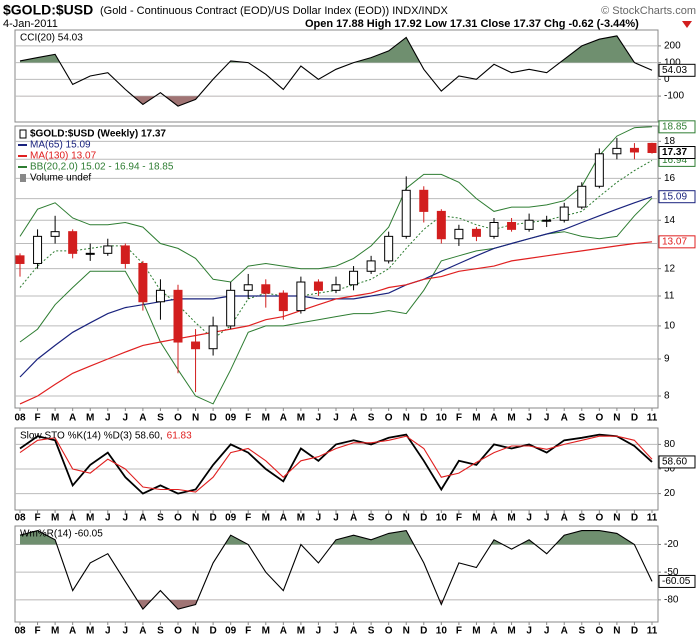 The height and width of the screenshot is (639, 700). What do you see at coordinates (102, 167) in the screenshot?
I see `legend-entry: BB(20,2.0) 15.02 - 16.94 - 18.85` at bounding box center [102, 167].